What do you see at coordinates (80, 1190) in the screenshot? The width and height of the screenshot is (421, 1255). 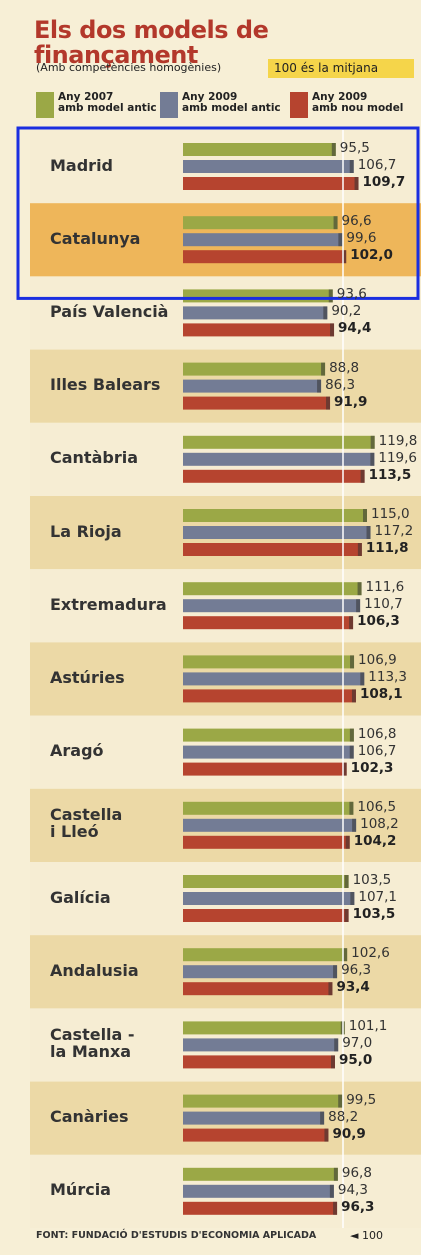 I see `category-label: Múrcia` at bounding box center [80, 1190].